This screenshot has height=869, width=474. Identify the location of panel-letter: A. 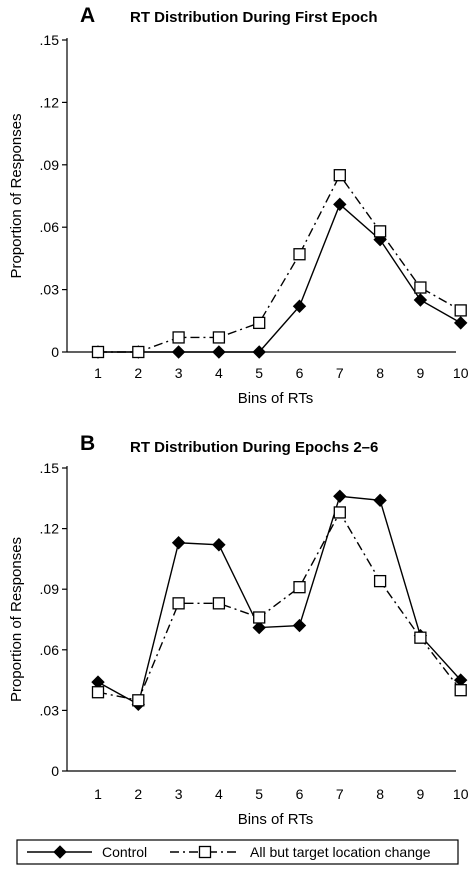
(87, 15).